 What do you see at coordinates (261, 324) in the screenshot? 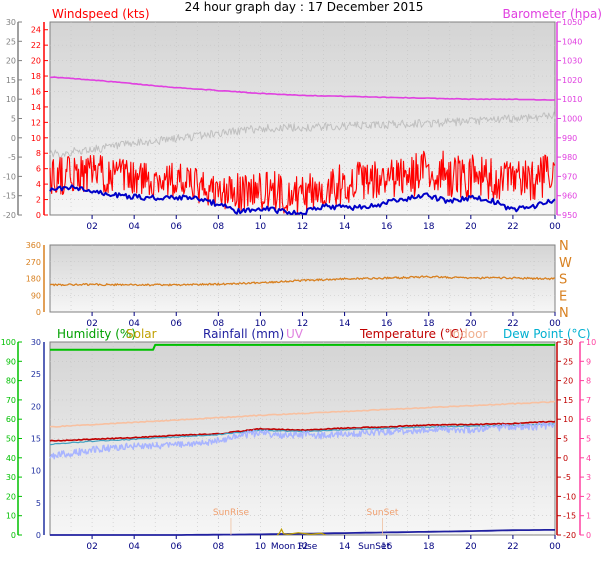
I see `x-tick-label: 10` at bounding box center [261, 324].